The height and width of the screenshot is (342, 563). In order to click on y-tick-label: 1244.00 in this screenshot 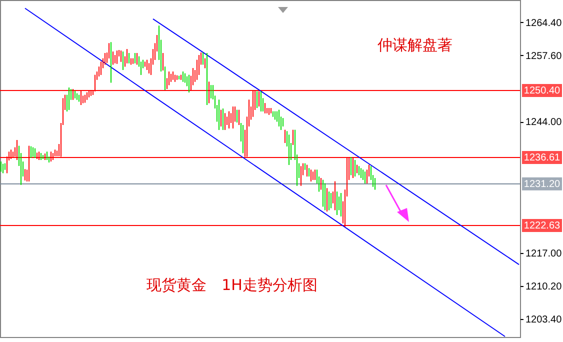, I will do `click(544, 122)`.